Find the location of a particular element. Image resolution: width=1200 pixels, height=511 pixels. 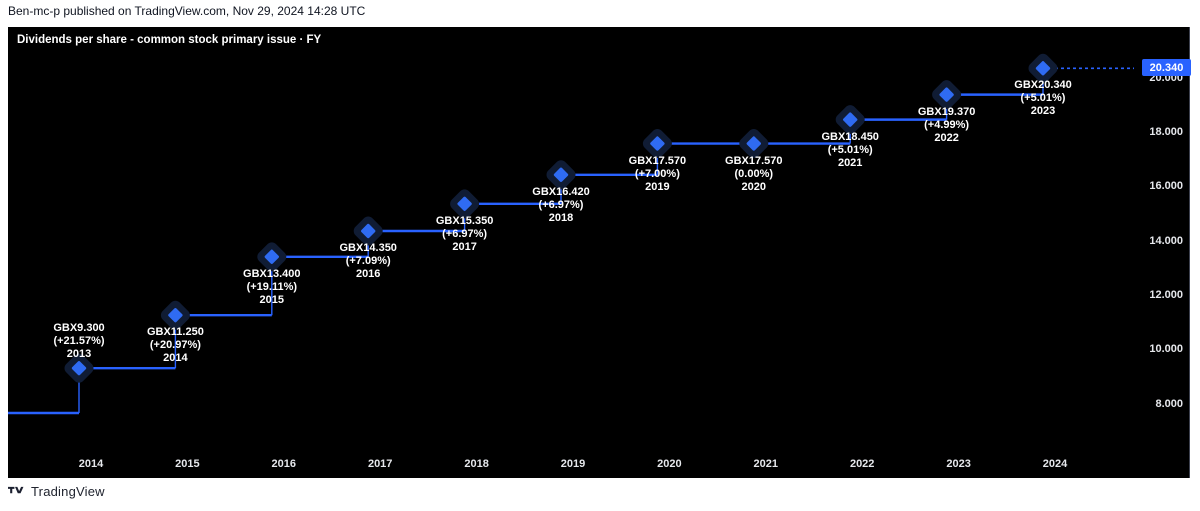

price-axis-label: 12.000 is located at coordinates (1166, 294).